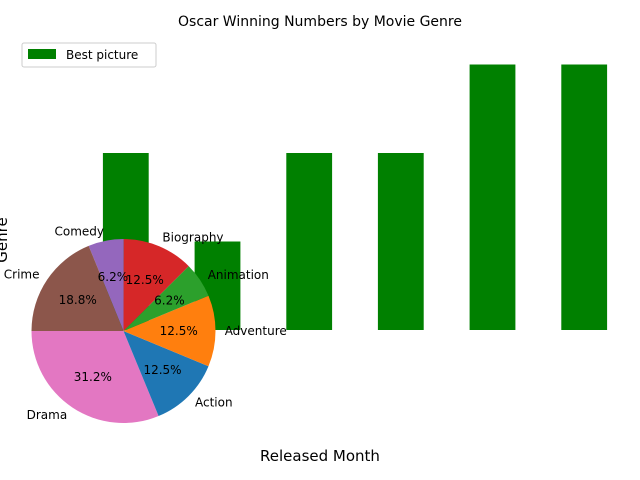  What do you see at coordinates (320, 456) in the screenshot?
I see `x-axis-label: Released Month` at bounding box center [320, 456].